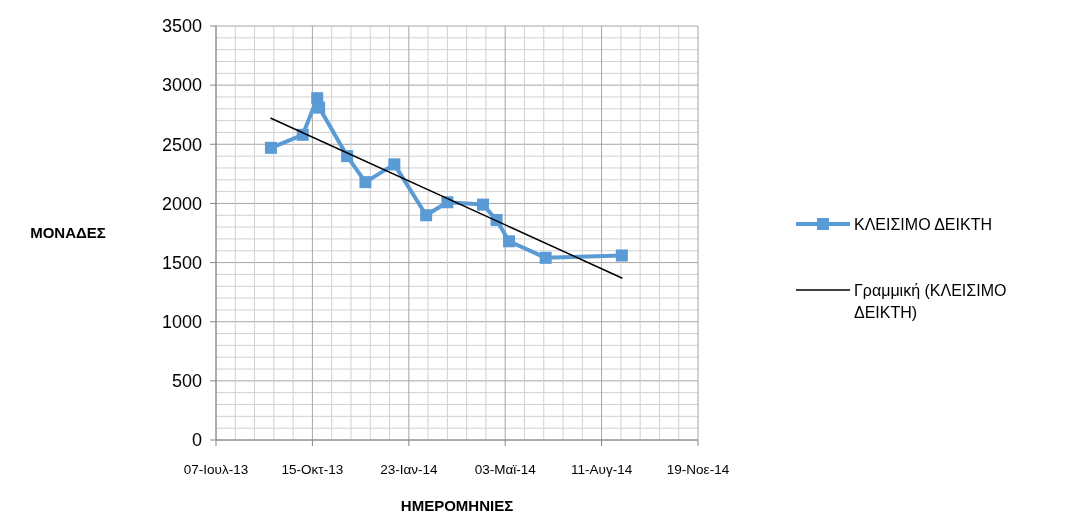 Image resolution: width=1081 pixels, height=527 pixels. What do you see at coordinates (505, 469) in the screenshot?
I see `x-tick-label: 03-Μαϊ-14` at bounding box center [505, 469].